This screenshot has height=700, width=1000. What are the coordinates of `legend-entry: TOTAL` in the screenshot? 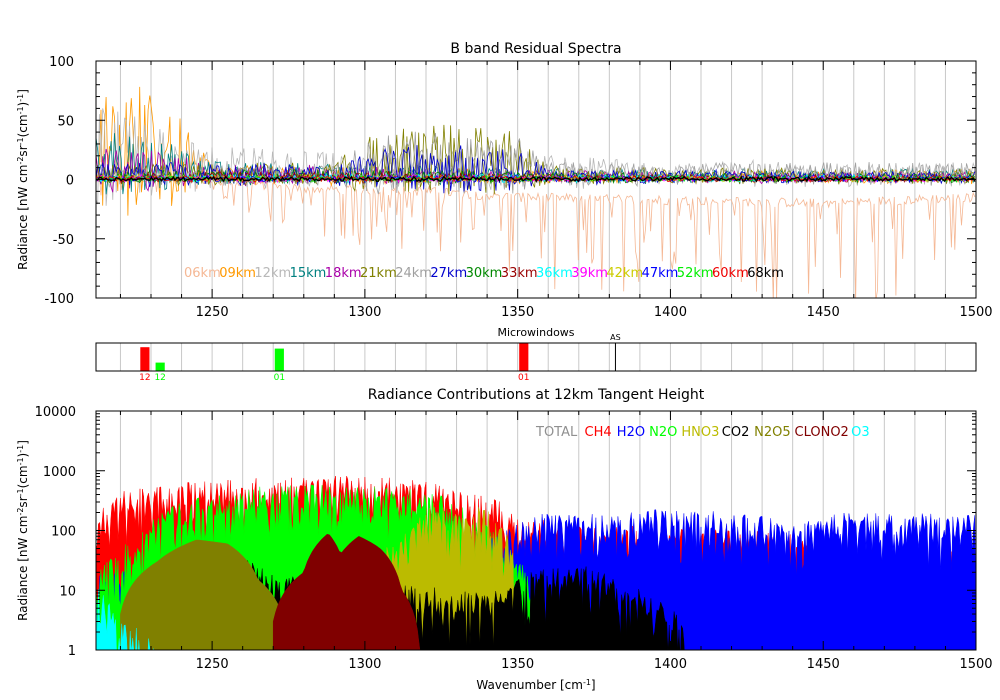 It's located at (556, 432).